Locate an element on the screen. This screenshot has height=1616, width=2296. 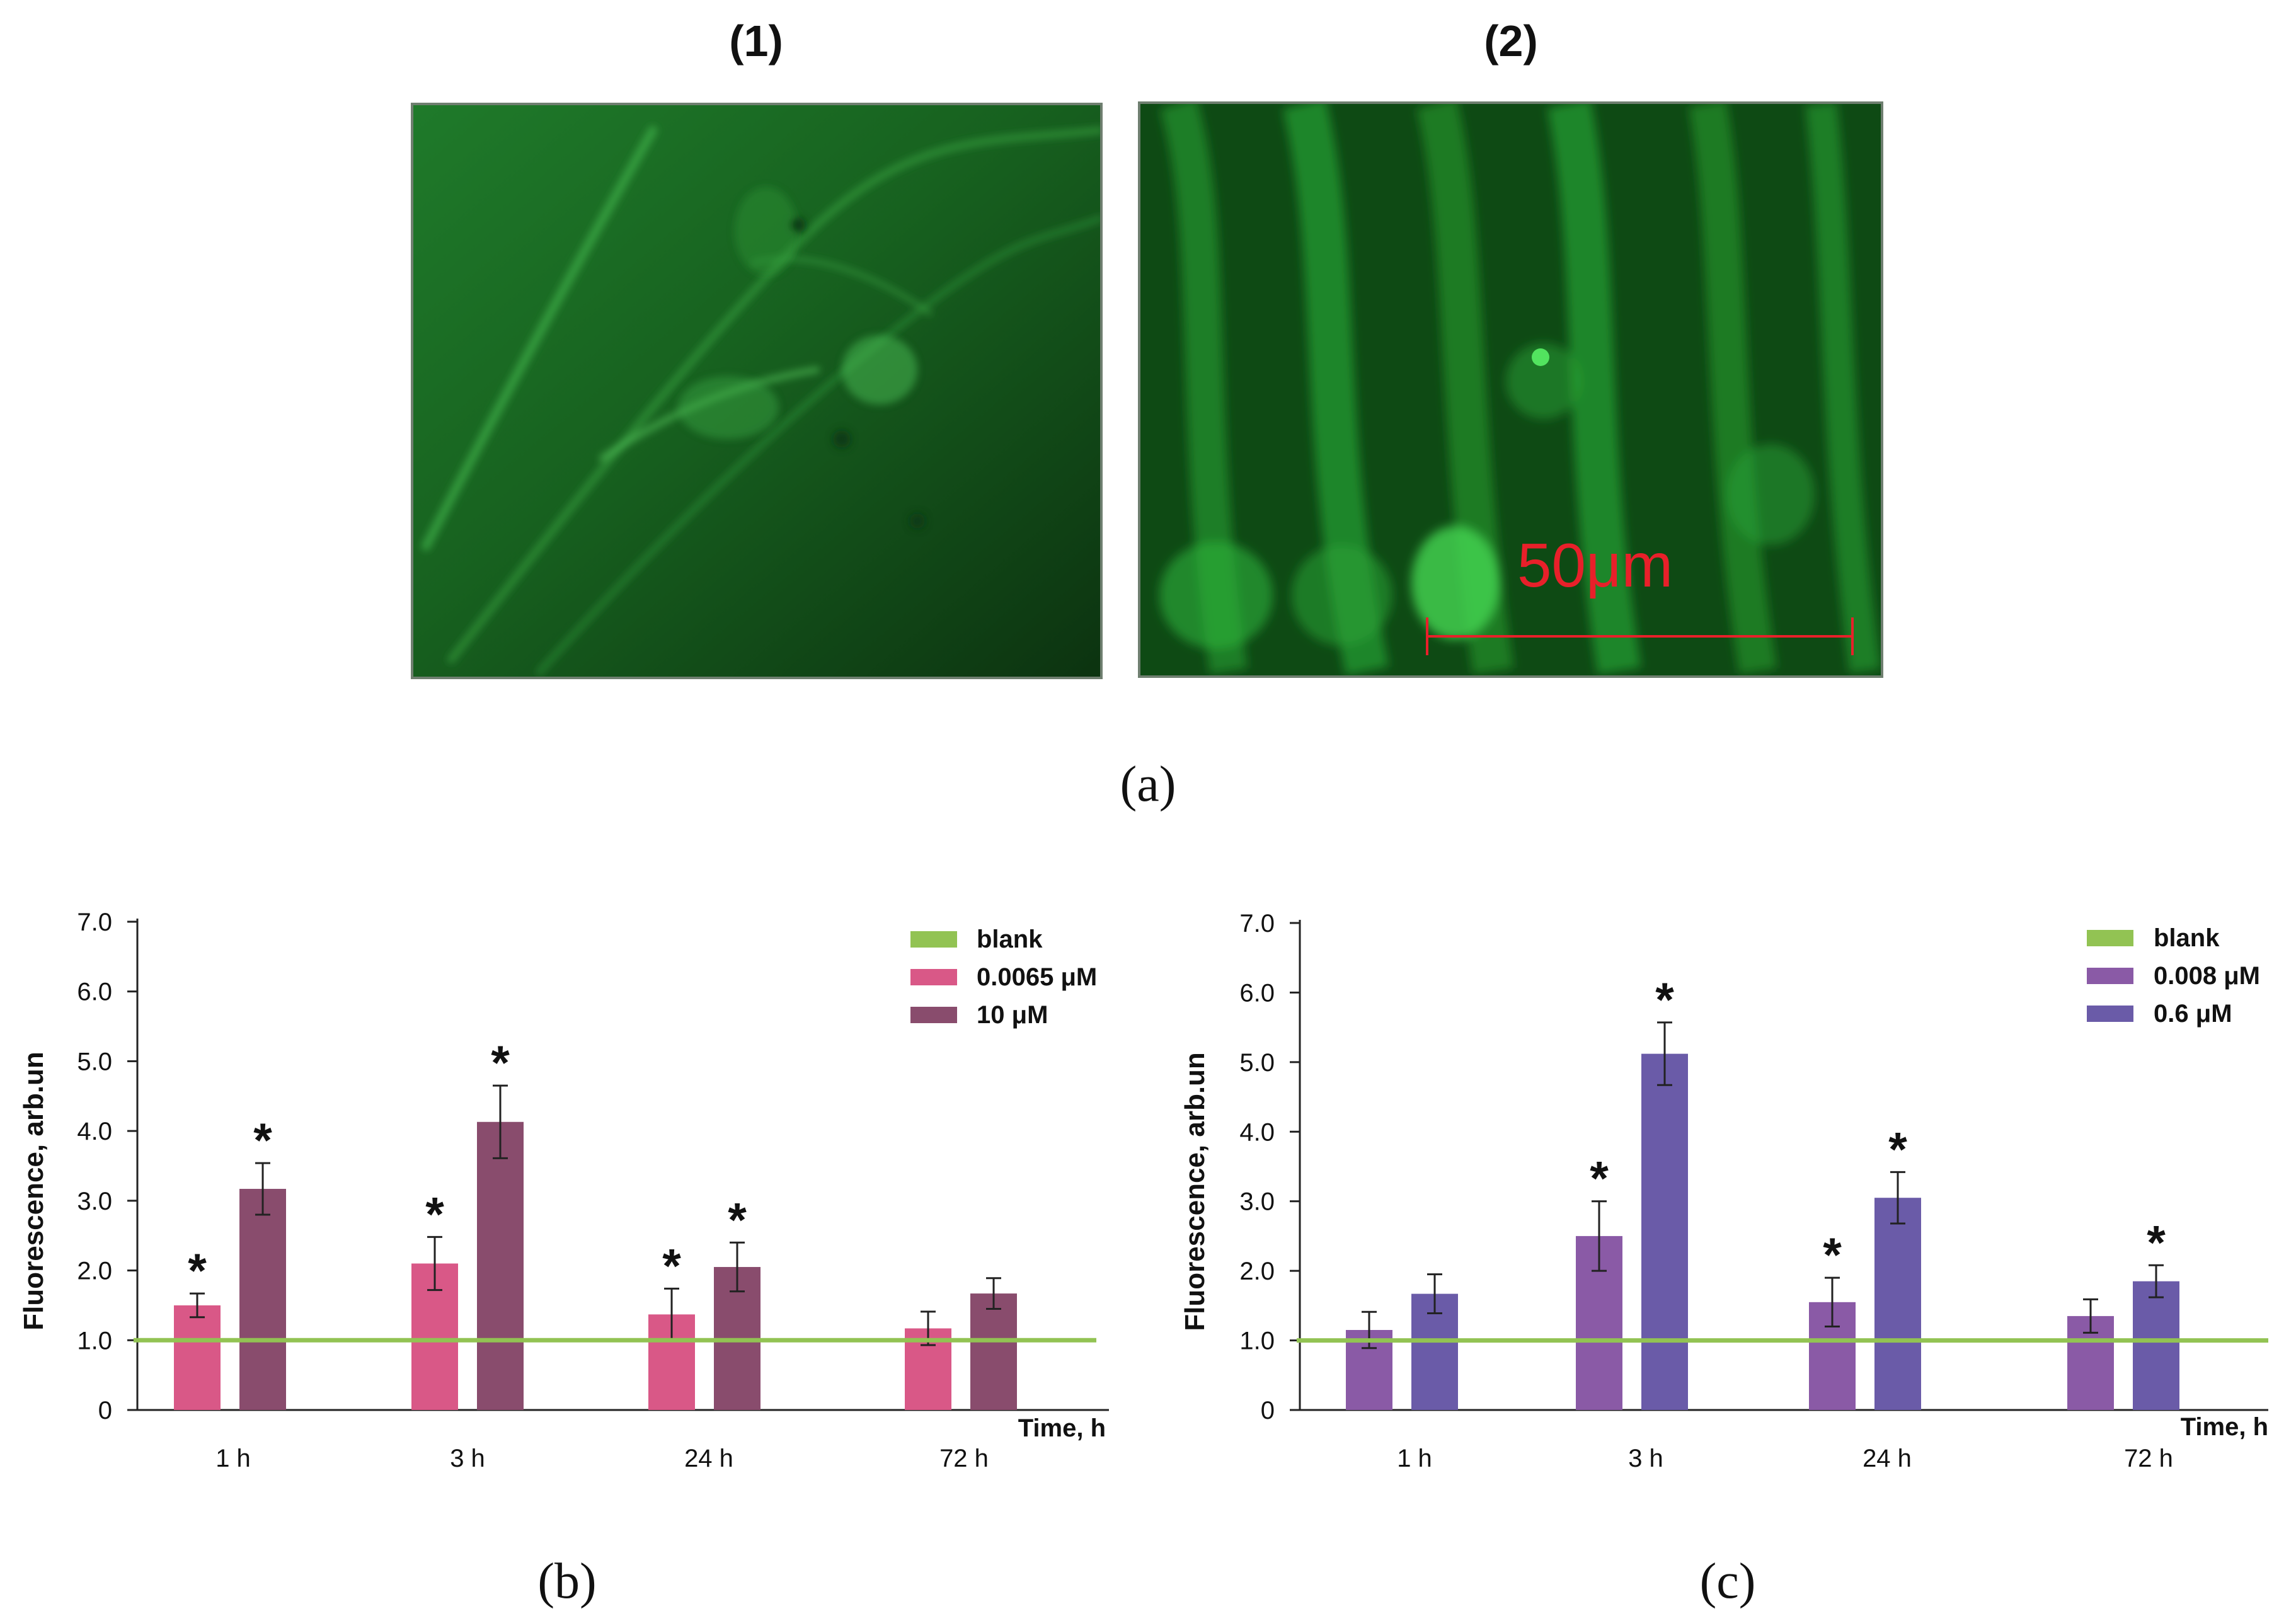
chart-c-category-label: 1 h is located at coordinates (1415, 1458).